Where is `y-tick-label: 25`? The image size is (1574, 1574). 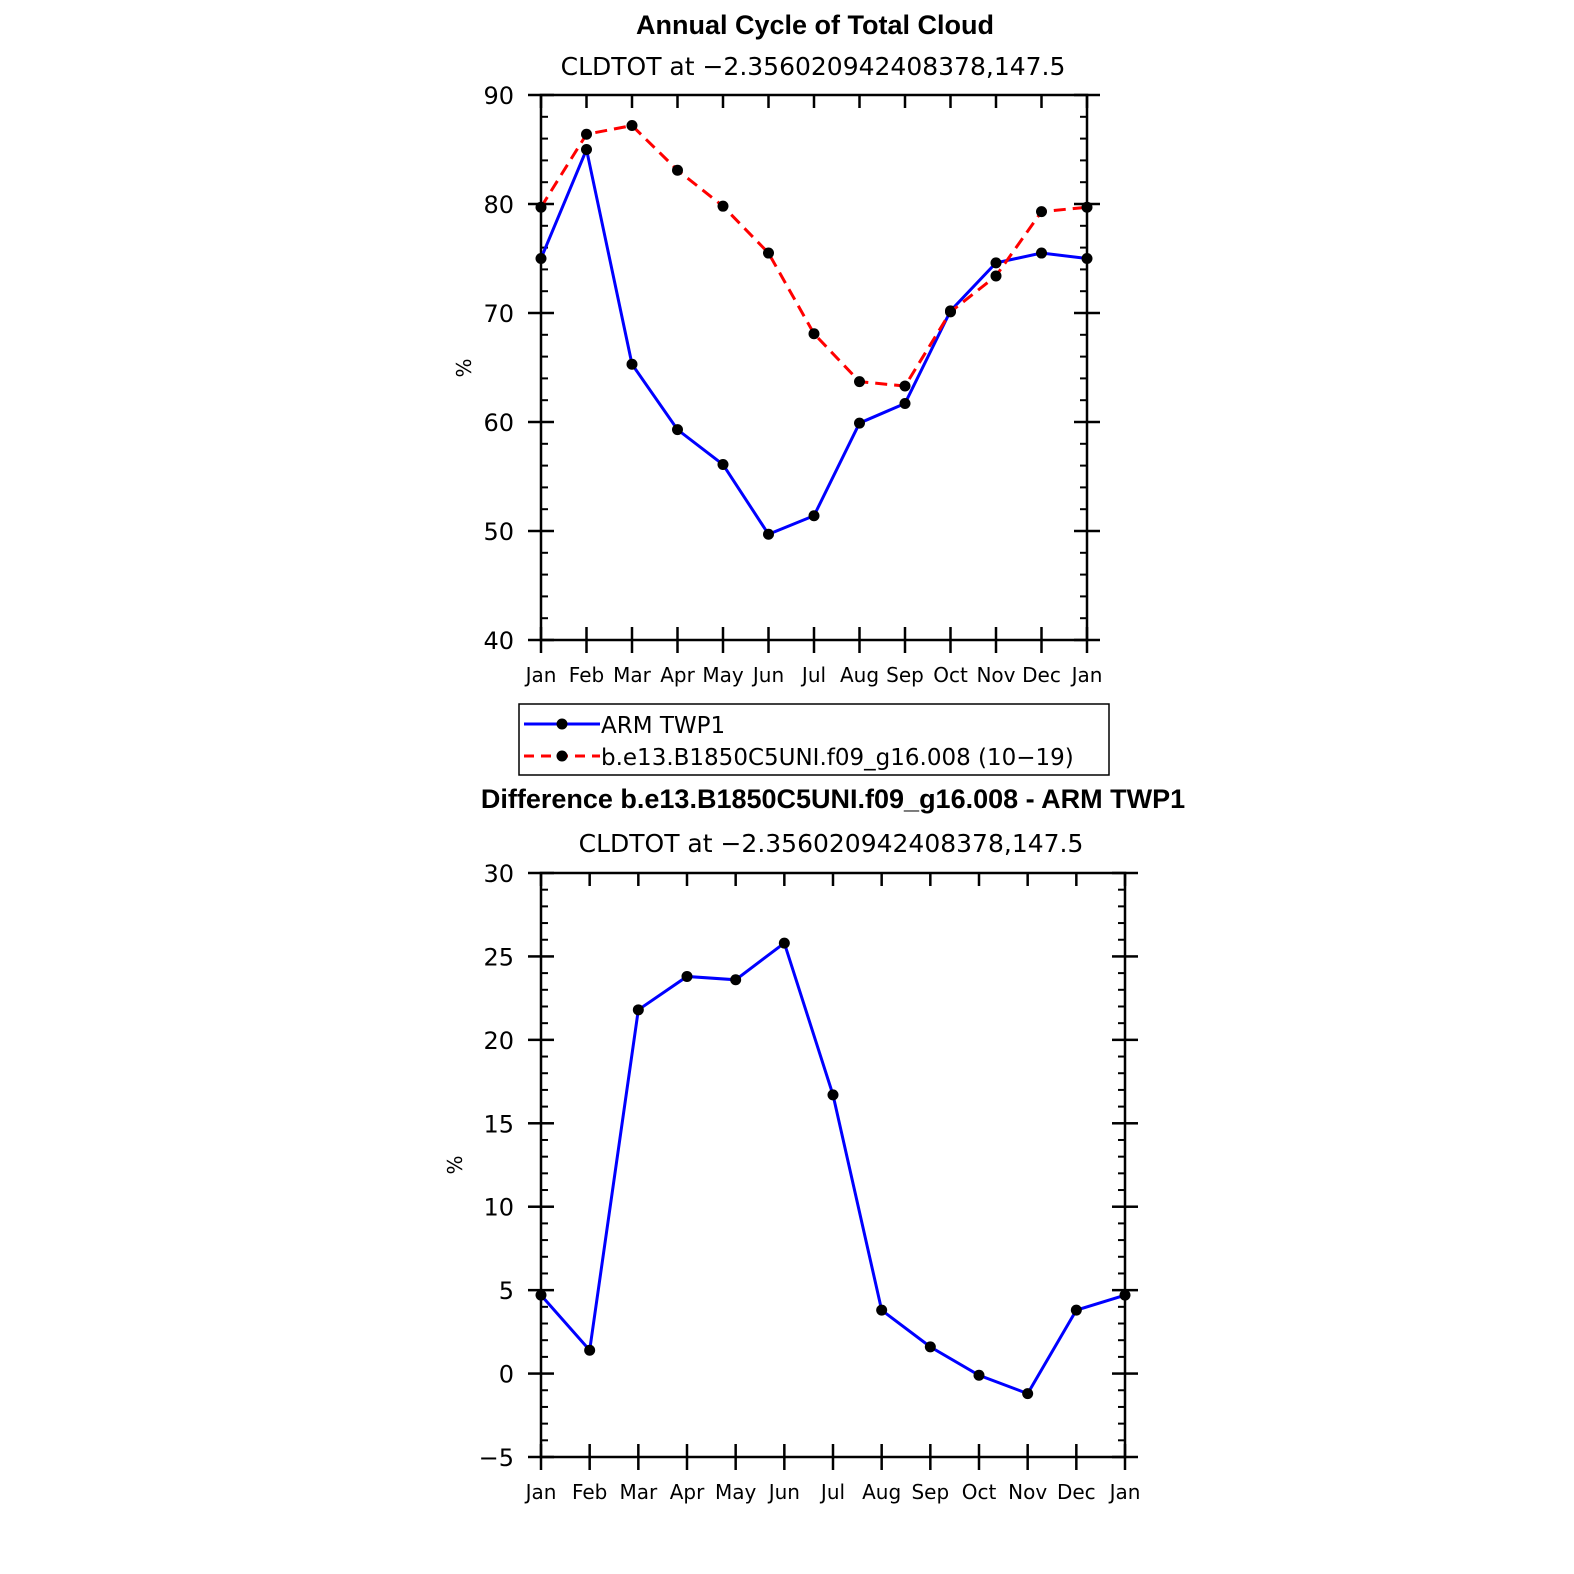 y-tick-label: 25 is located at coordinates (498, 957).